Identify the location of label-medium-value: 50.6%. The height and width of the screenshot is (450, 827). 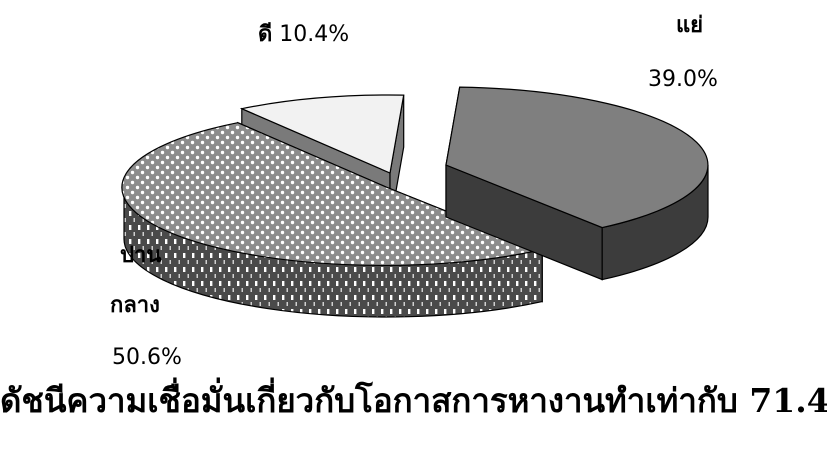
(147, 357).